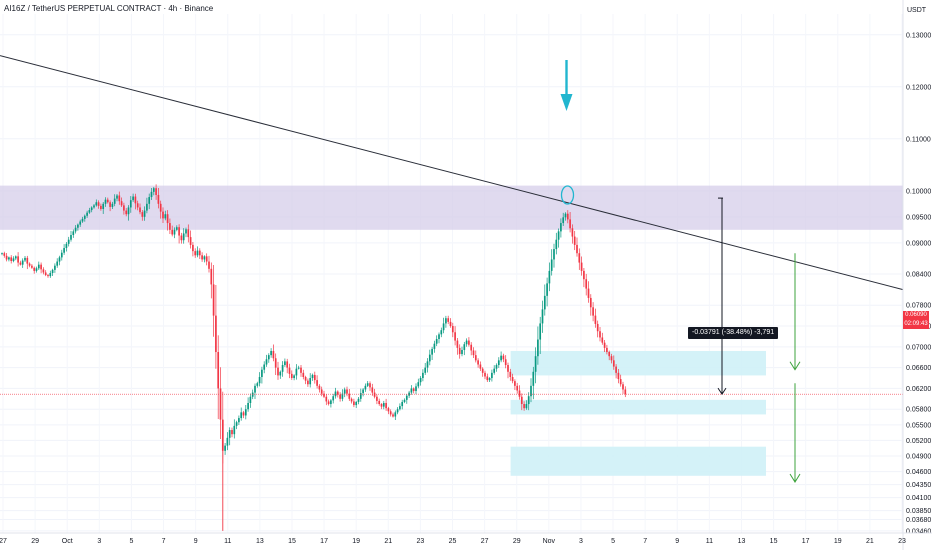 The width and height of the screenshot is (932, 550). What do you see at coordinates (677, 541) in the screenshot?
I see `x-tick-label: 9` at bounding box center [677, 541].